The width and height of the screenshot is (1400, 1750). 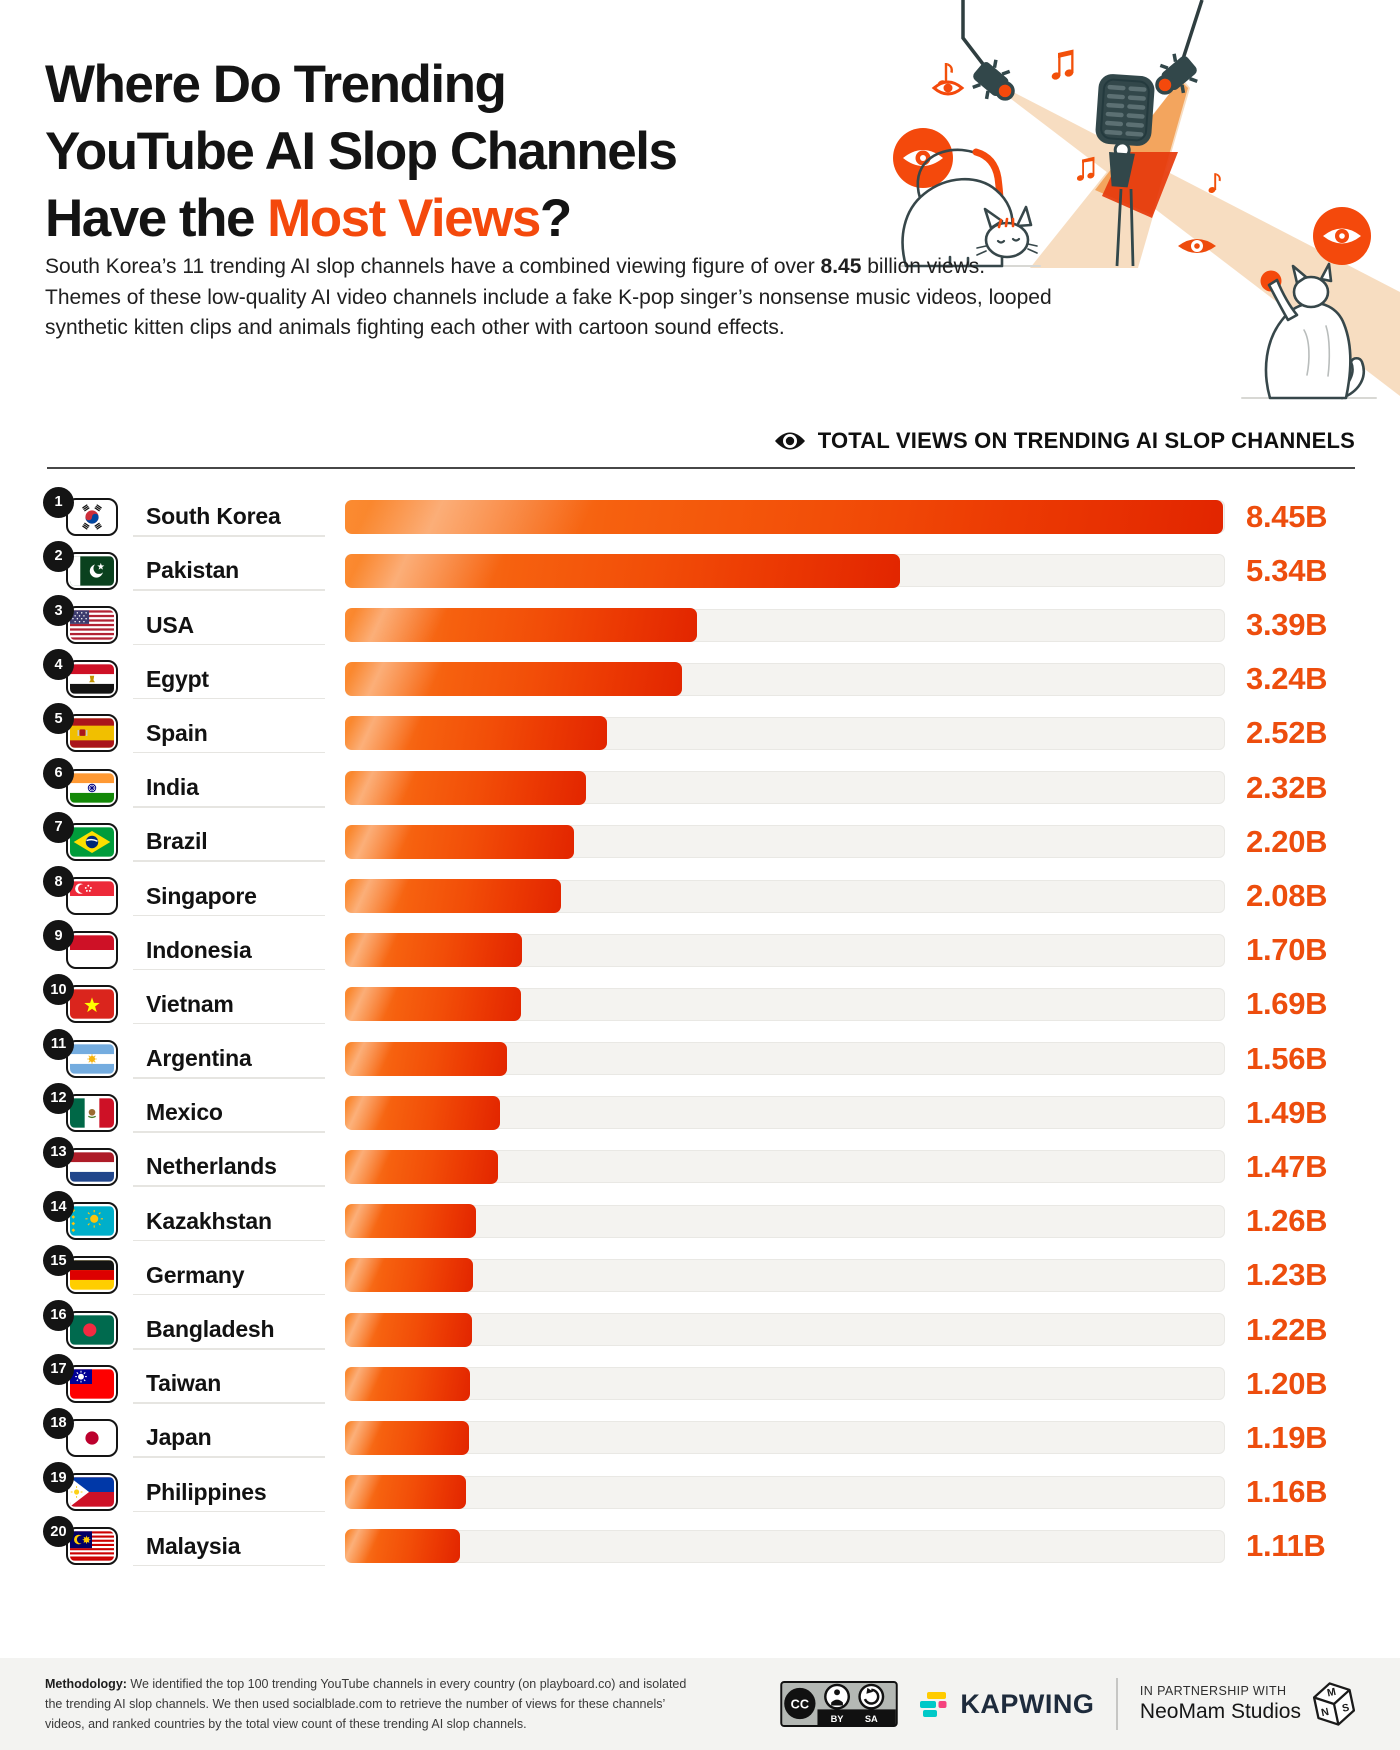 What do you see at coordinates (1213, 1691) in the screenshot?
I see `partnership-line1: IN PARTNERSHIP WITH` at bounding box center [1213, 1691].